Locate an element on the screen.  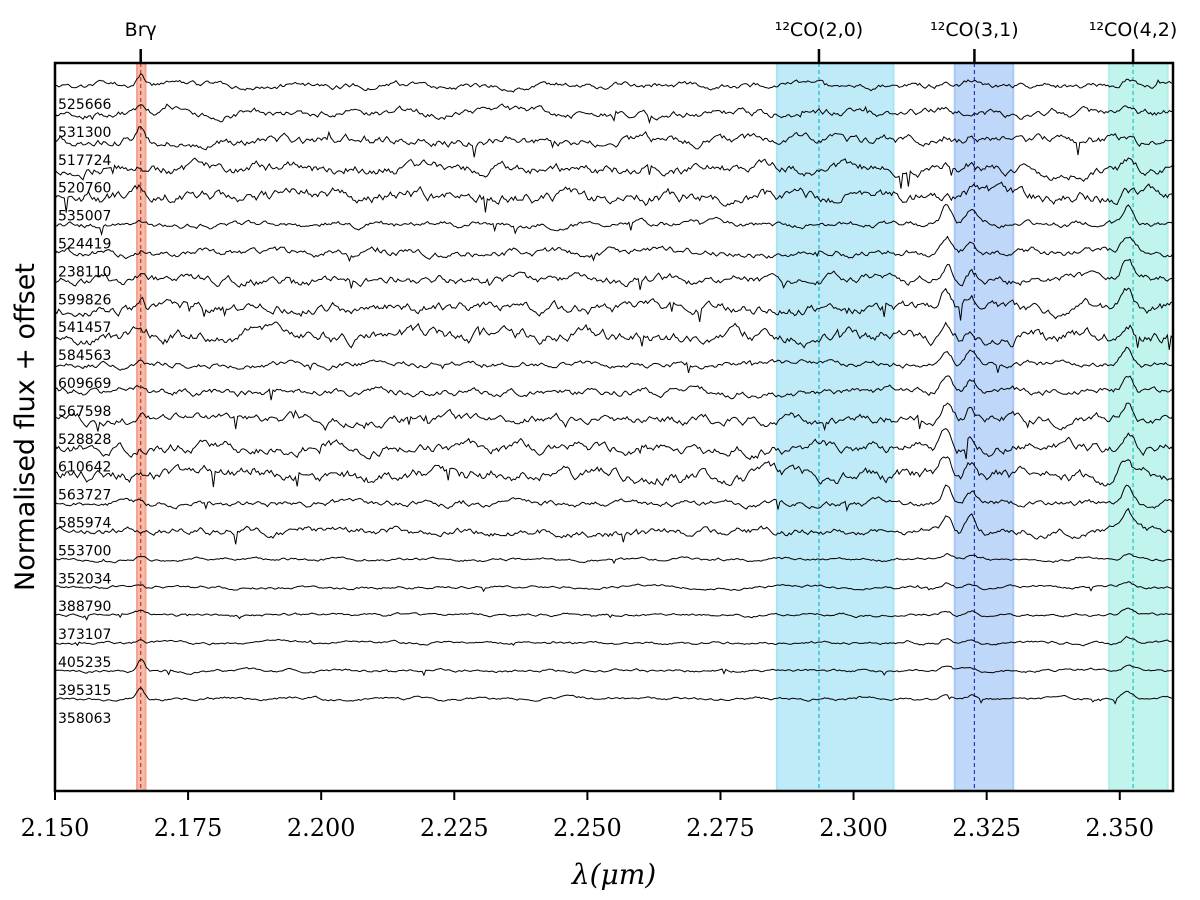
star-label-535007: 535007 is located at coordinates (84, 217).